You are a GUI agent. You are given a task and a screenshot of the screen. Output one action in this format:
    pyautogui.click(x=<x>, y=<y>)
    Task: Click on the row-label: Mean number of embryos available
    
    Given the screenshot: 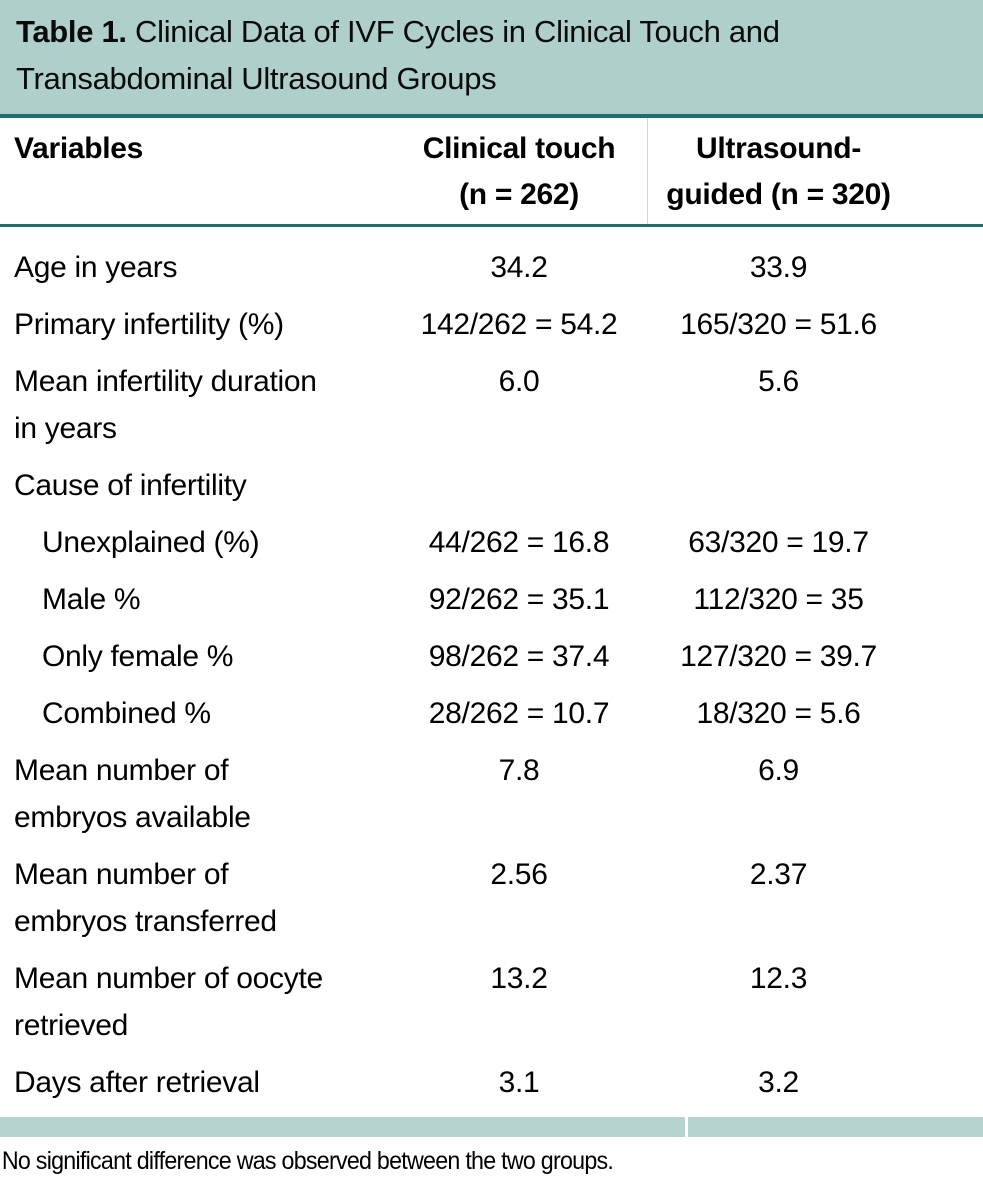 What is the action you would take?
    pyautogui.click(x=132, y=794)
    